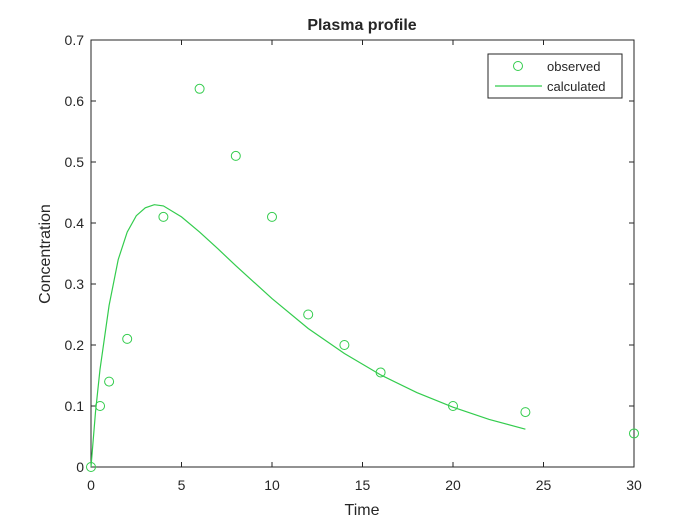 The image size is (700, 530). What do you see at coordinates (75, 162) in the screenshot?
I see `y-tick-label: 0.5` at bounding box center [75, 162].